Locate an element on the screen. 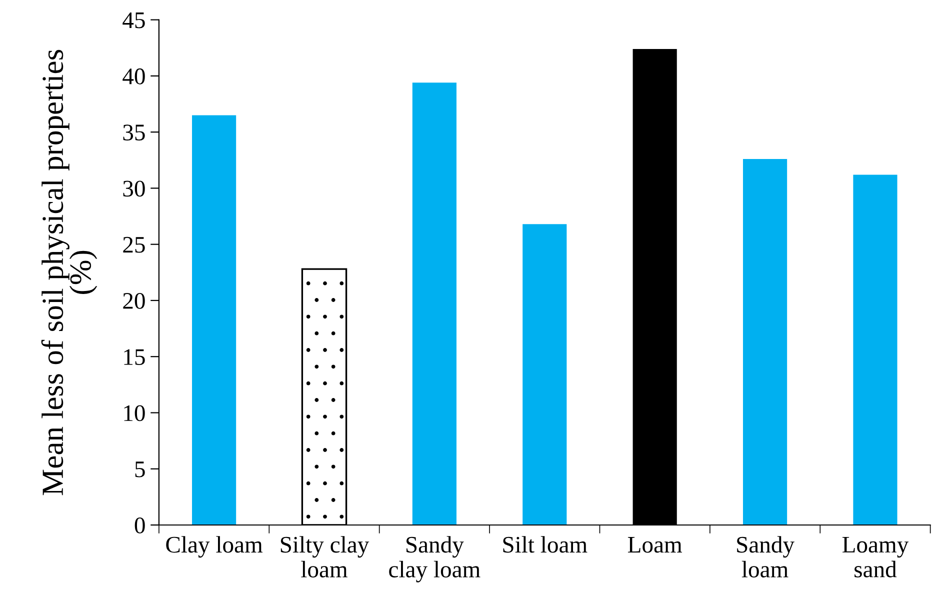 The height and width of the screenshot is (600, 935). x-tick-label: Clay loam is located at coordinates (214, 547).